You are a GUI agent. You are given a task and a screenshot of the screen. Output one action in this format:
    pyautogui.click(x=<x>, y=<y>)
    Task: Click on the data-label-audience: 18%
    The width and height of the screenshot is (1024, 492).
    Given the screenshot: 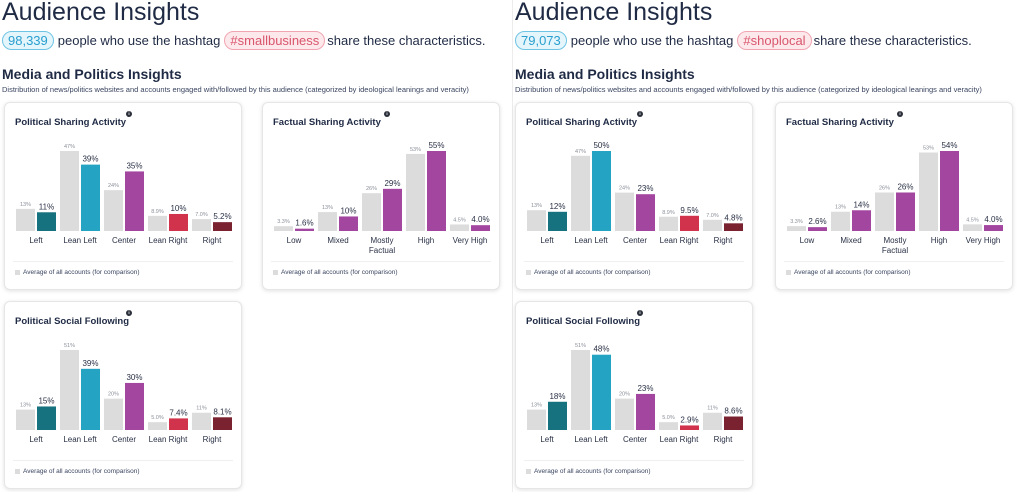 What is the action you would take?
    pyautogui.click(x=557, y=396)
    